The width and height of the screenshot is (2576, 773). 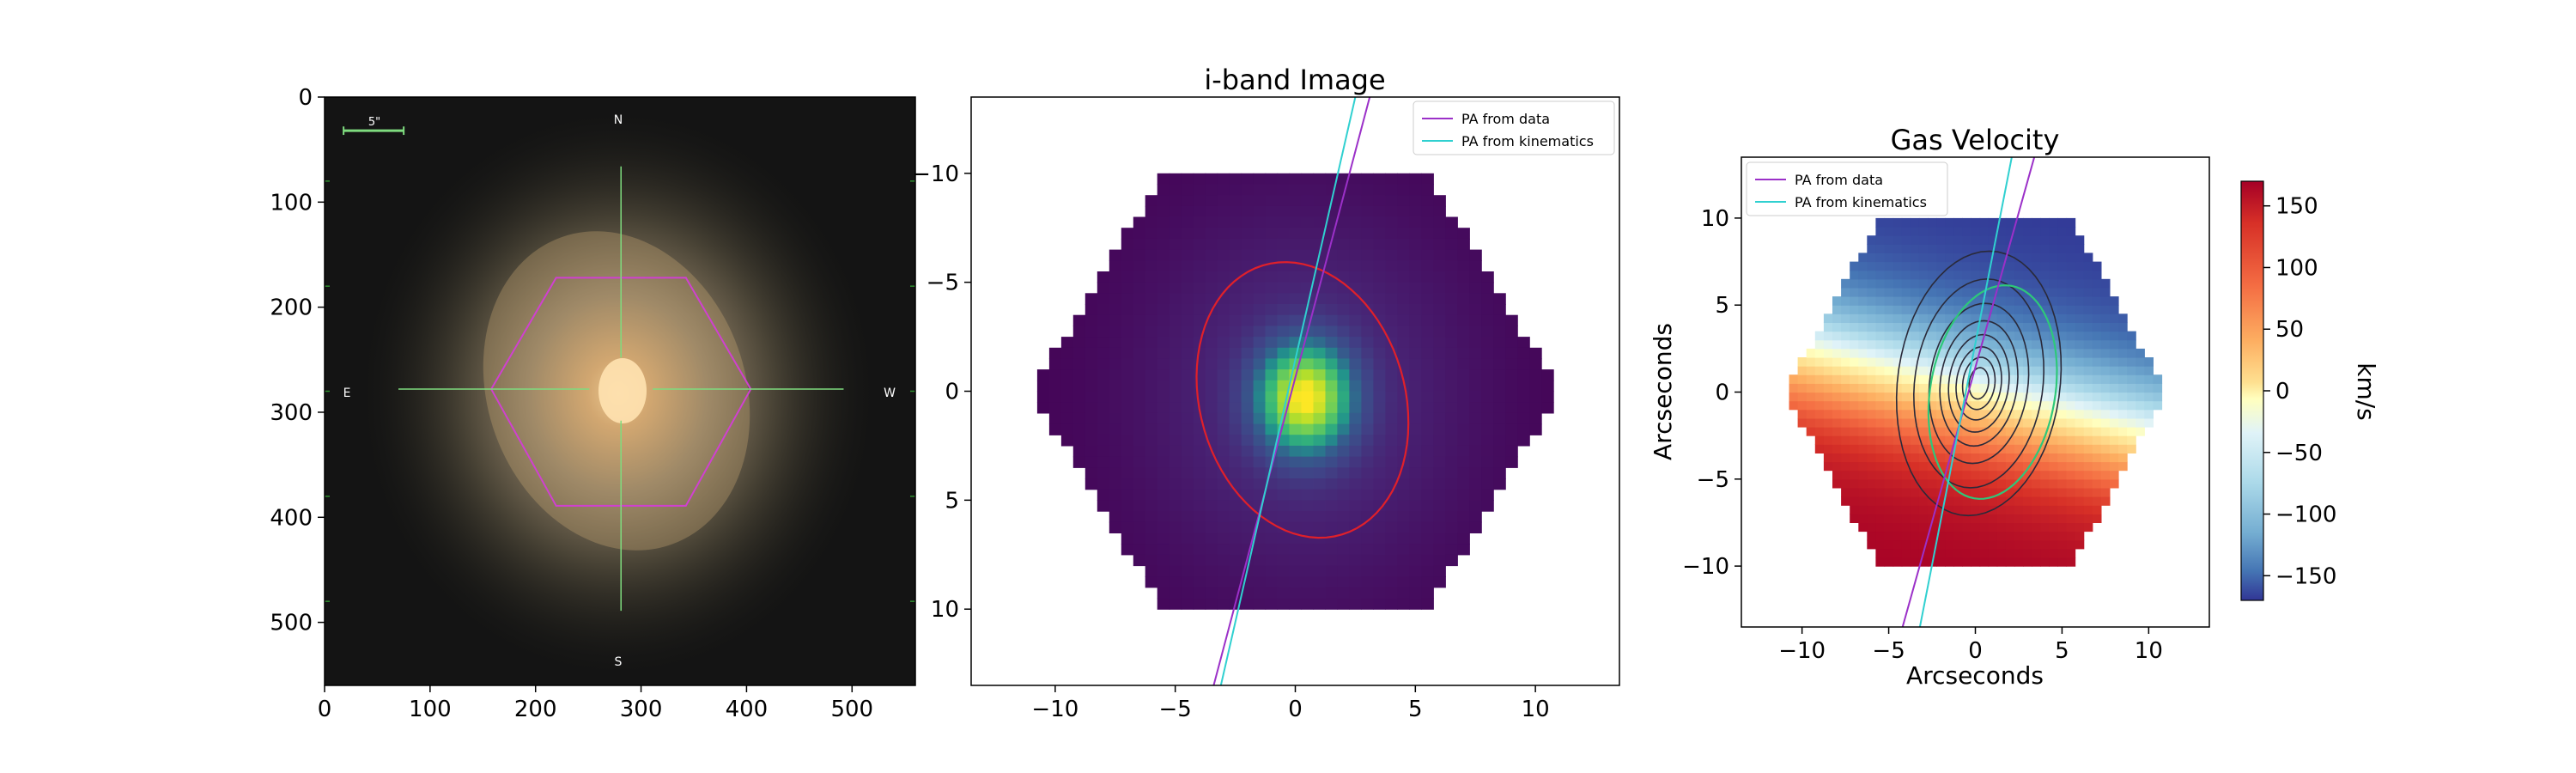 What do you see at coordinates (1294, 80) in the screenshot?
I see `iband-title: i-band Image` at bounding box center [1294, 80].